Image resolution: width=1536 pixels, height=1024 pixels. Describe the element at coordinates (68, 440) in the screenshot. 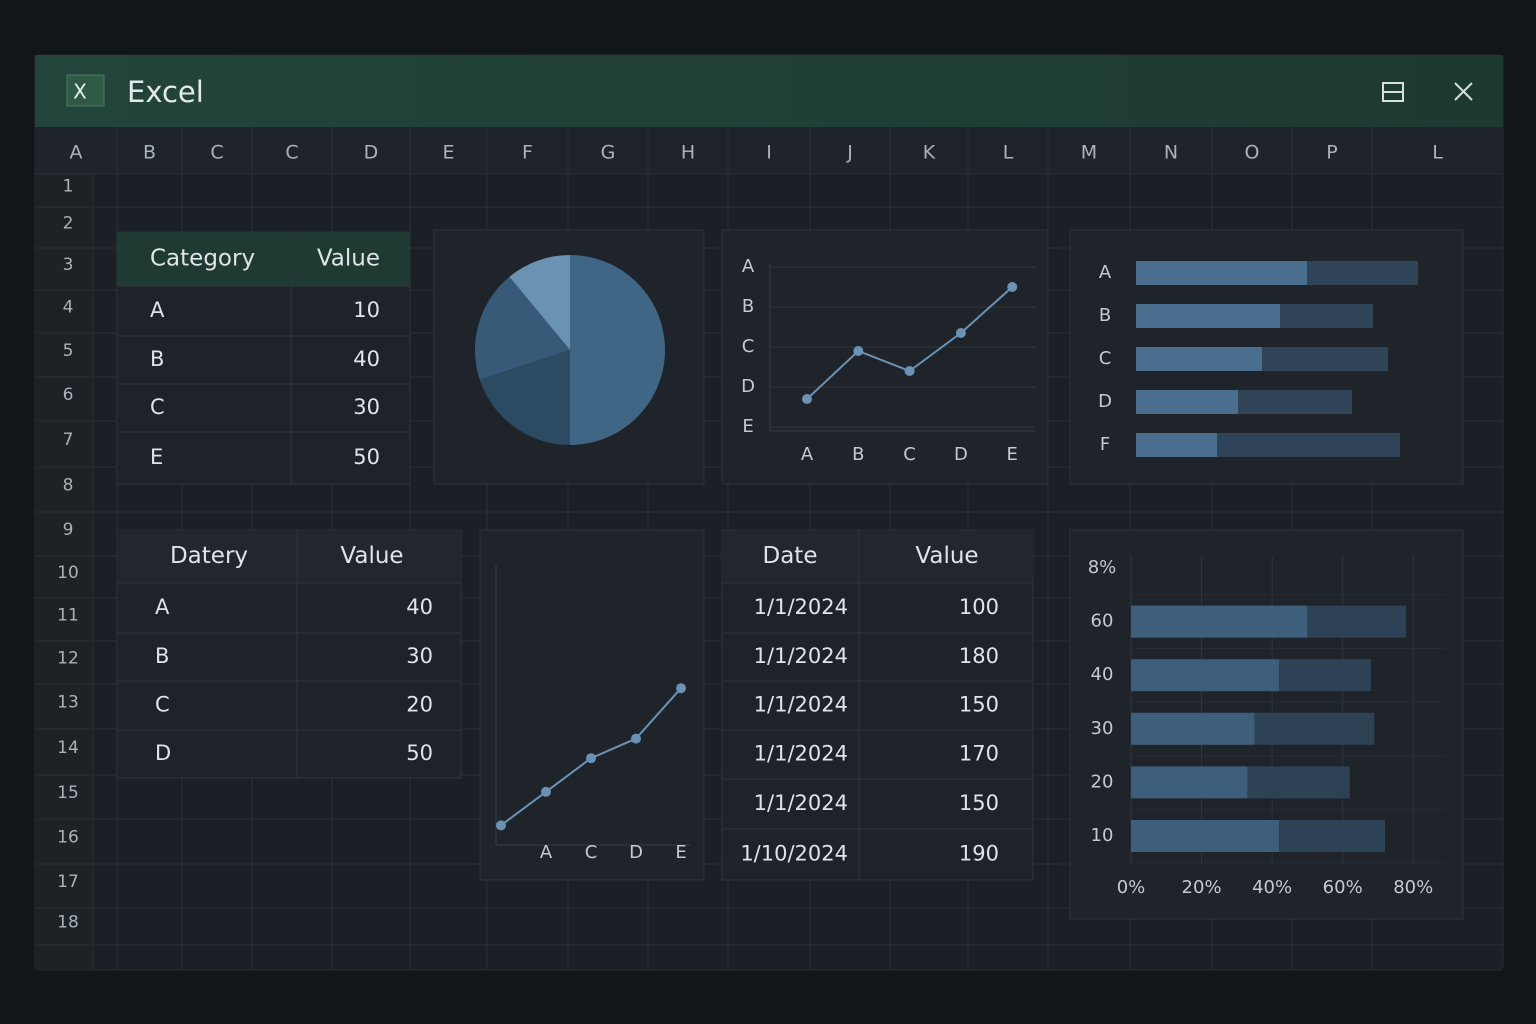

I see `row-number: 7` at that location.